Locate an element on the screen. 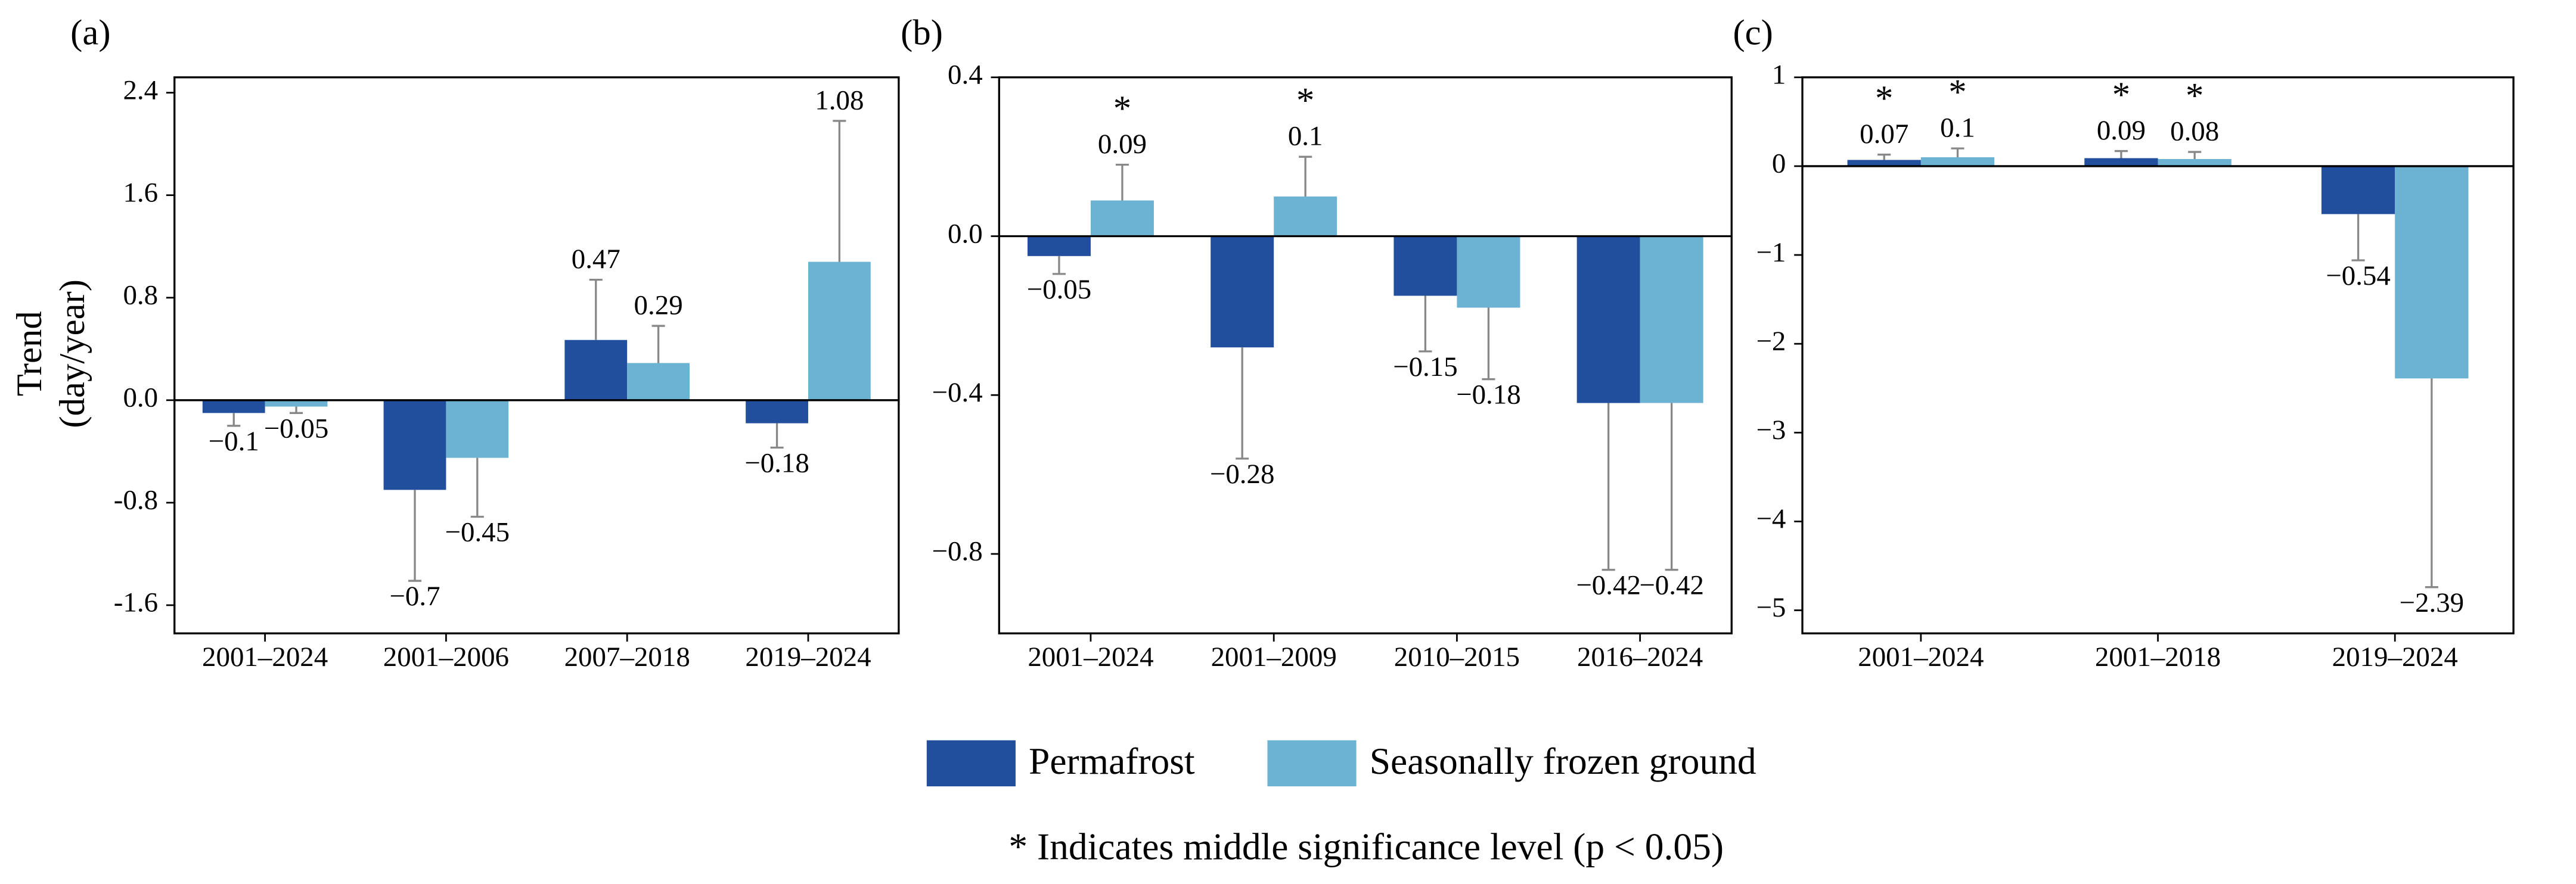 The image size is (2576, 884). panel-label: (a) is located at coordinates (90, 33).